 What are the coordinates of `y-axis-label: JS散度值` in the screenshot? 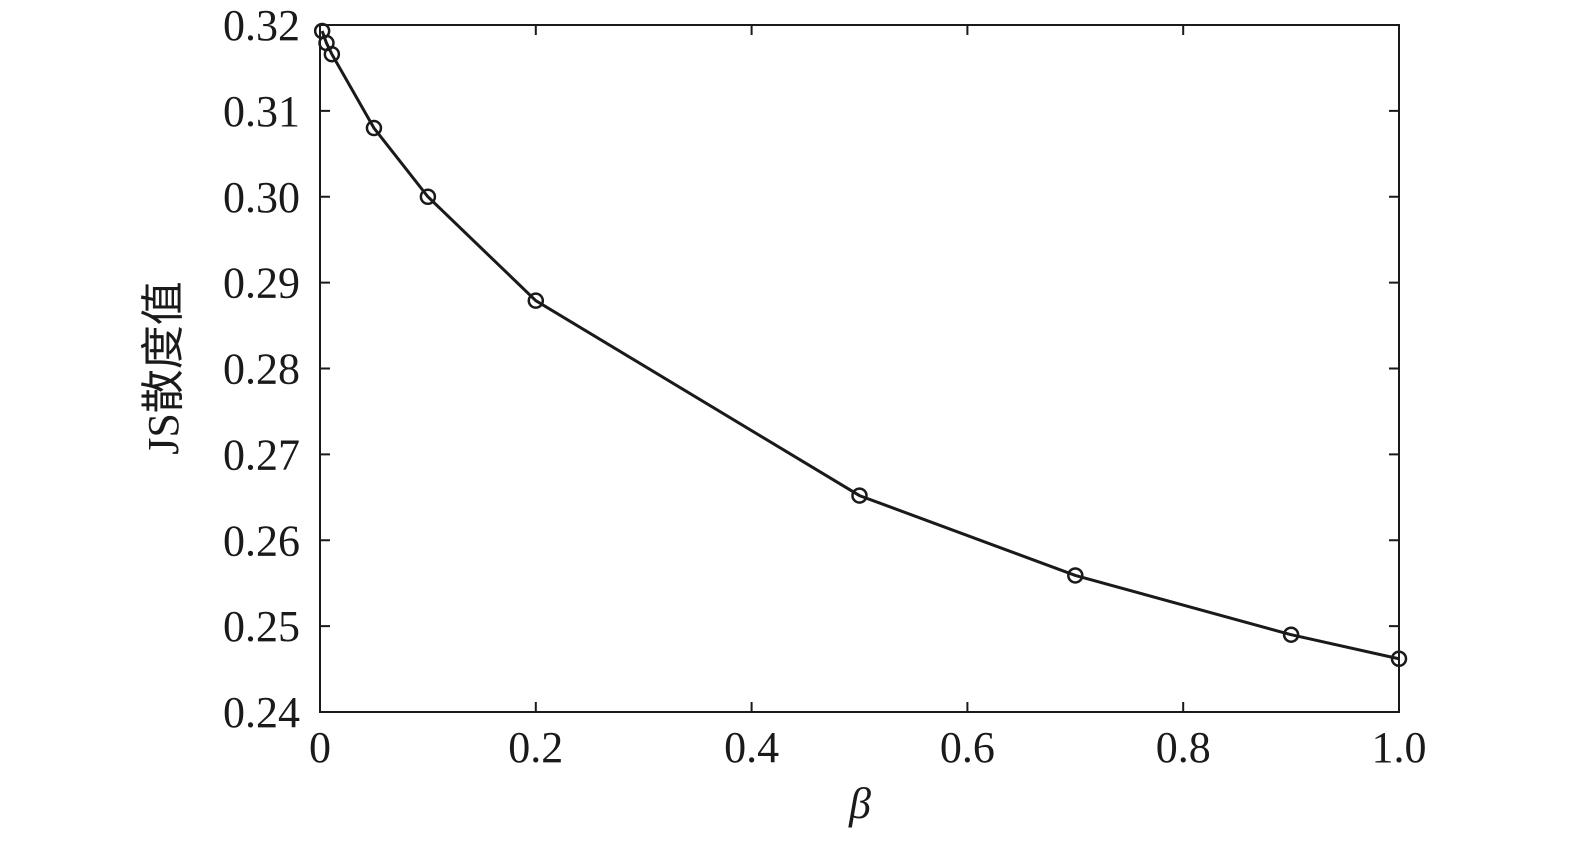 It's located at (163, 368).